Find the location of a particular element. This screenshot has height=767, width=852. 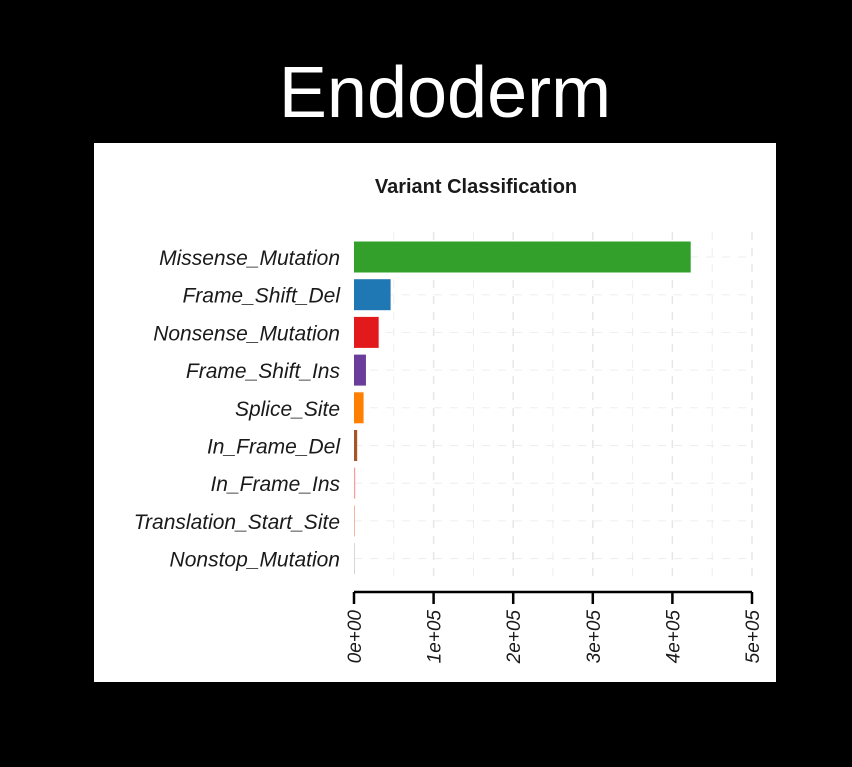

category-label: Missense_Mutation is located at coordinates (249, 258).